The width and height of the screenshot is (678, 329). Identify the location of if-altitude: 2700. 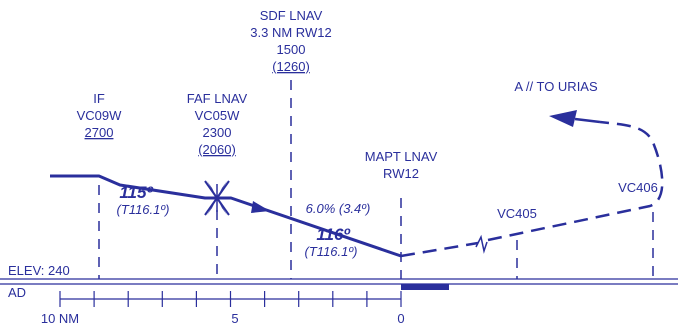
(99, 132).